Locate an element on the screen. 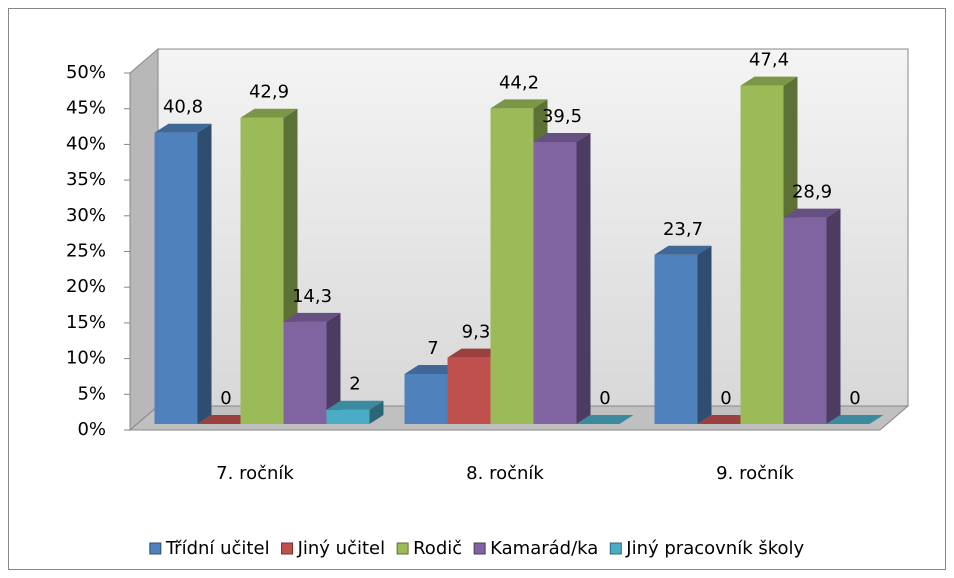  value-label: 23,7 is located at coordinates (683, 229).